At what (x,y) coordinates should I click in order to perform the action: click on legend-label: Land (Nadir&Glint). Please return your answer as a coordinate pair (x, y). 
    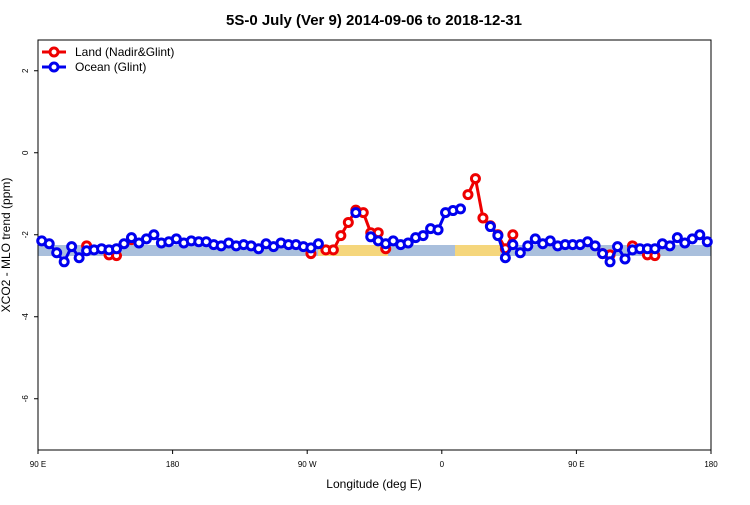
    Looking at the image, I should click on (124, 52).